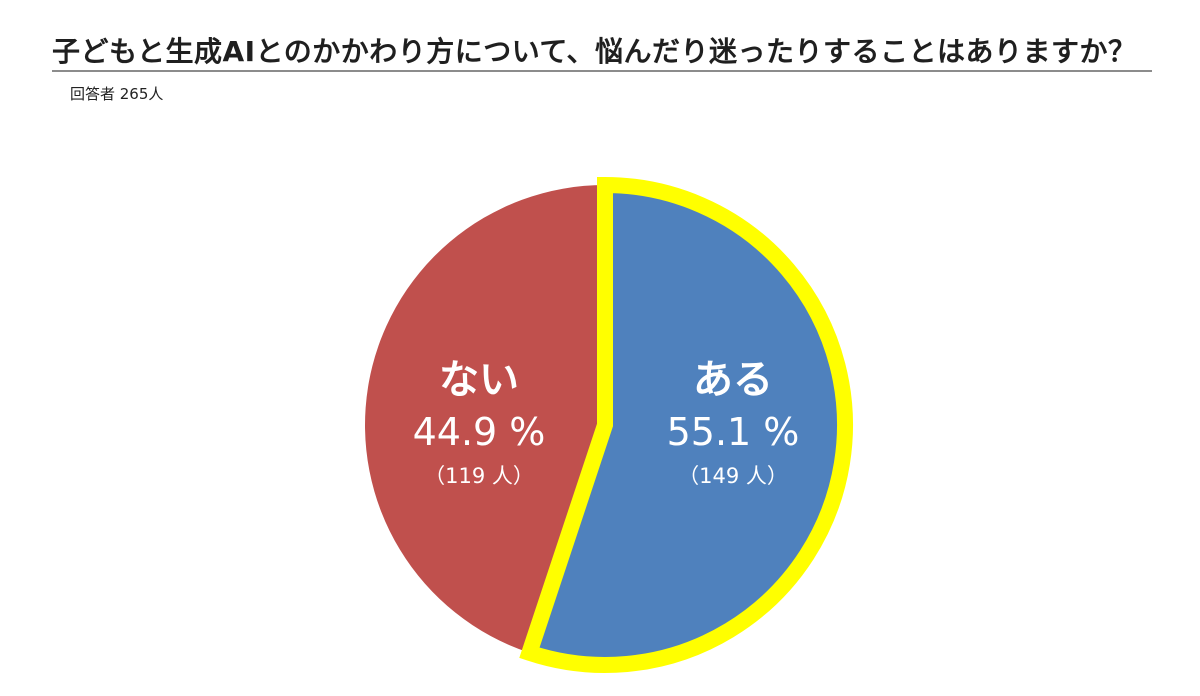  I want to click on title-divider, so click(602, 71).